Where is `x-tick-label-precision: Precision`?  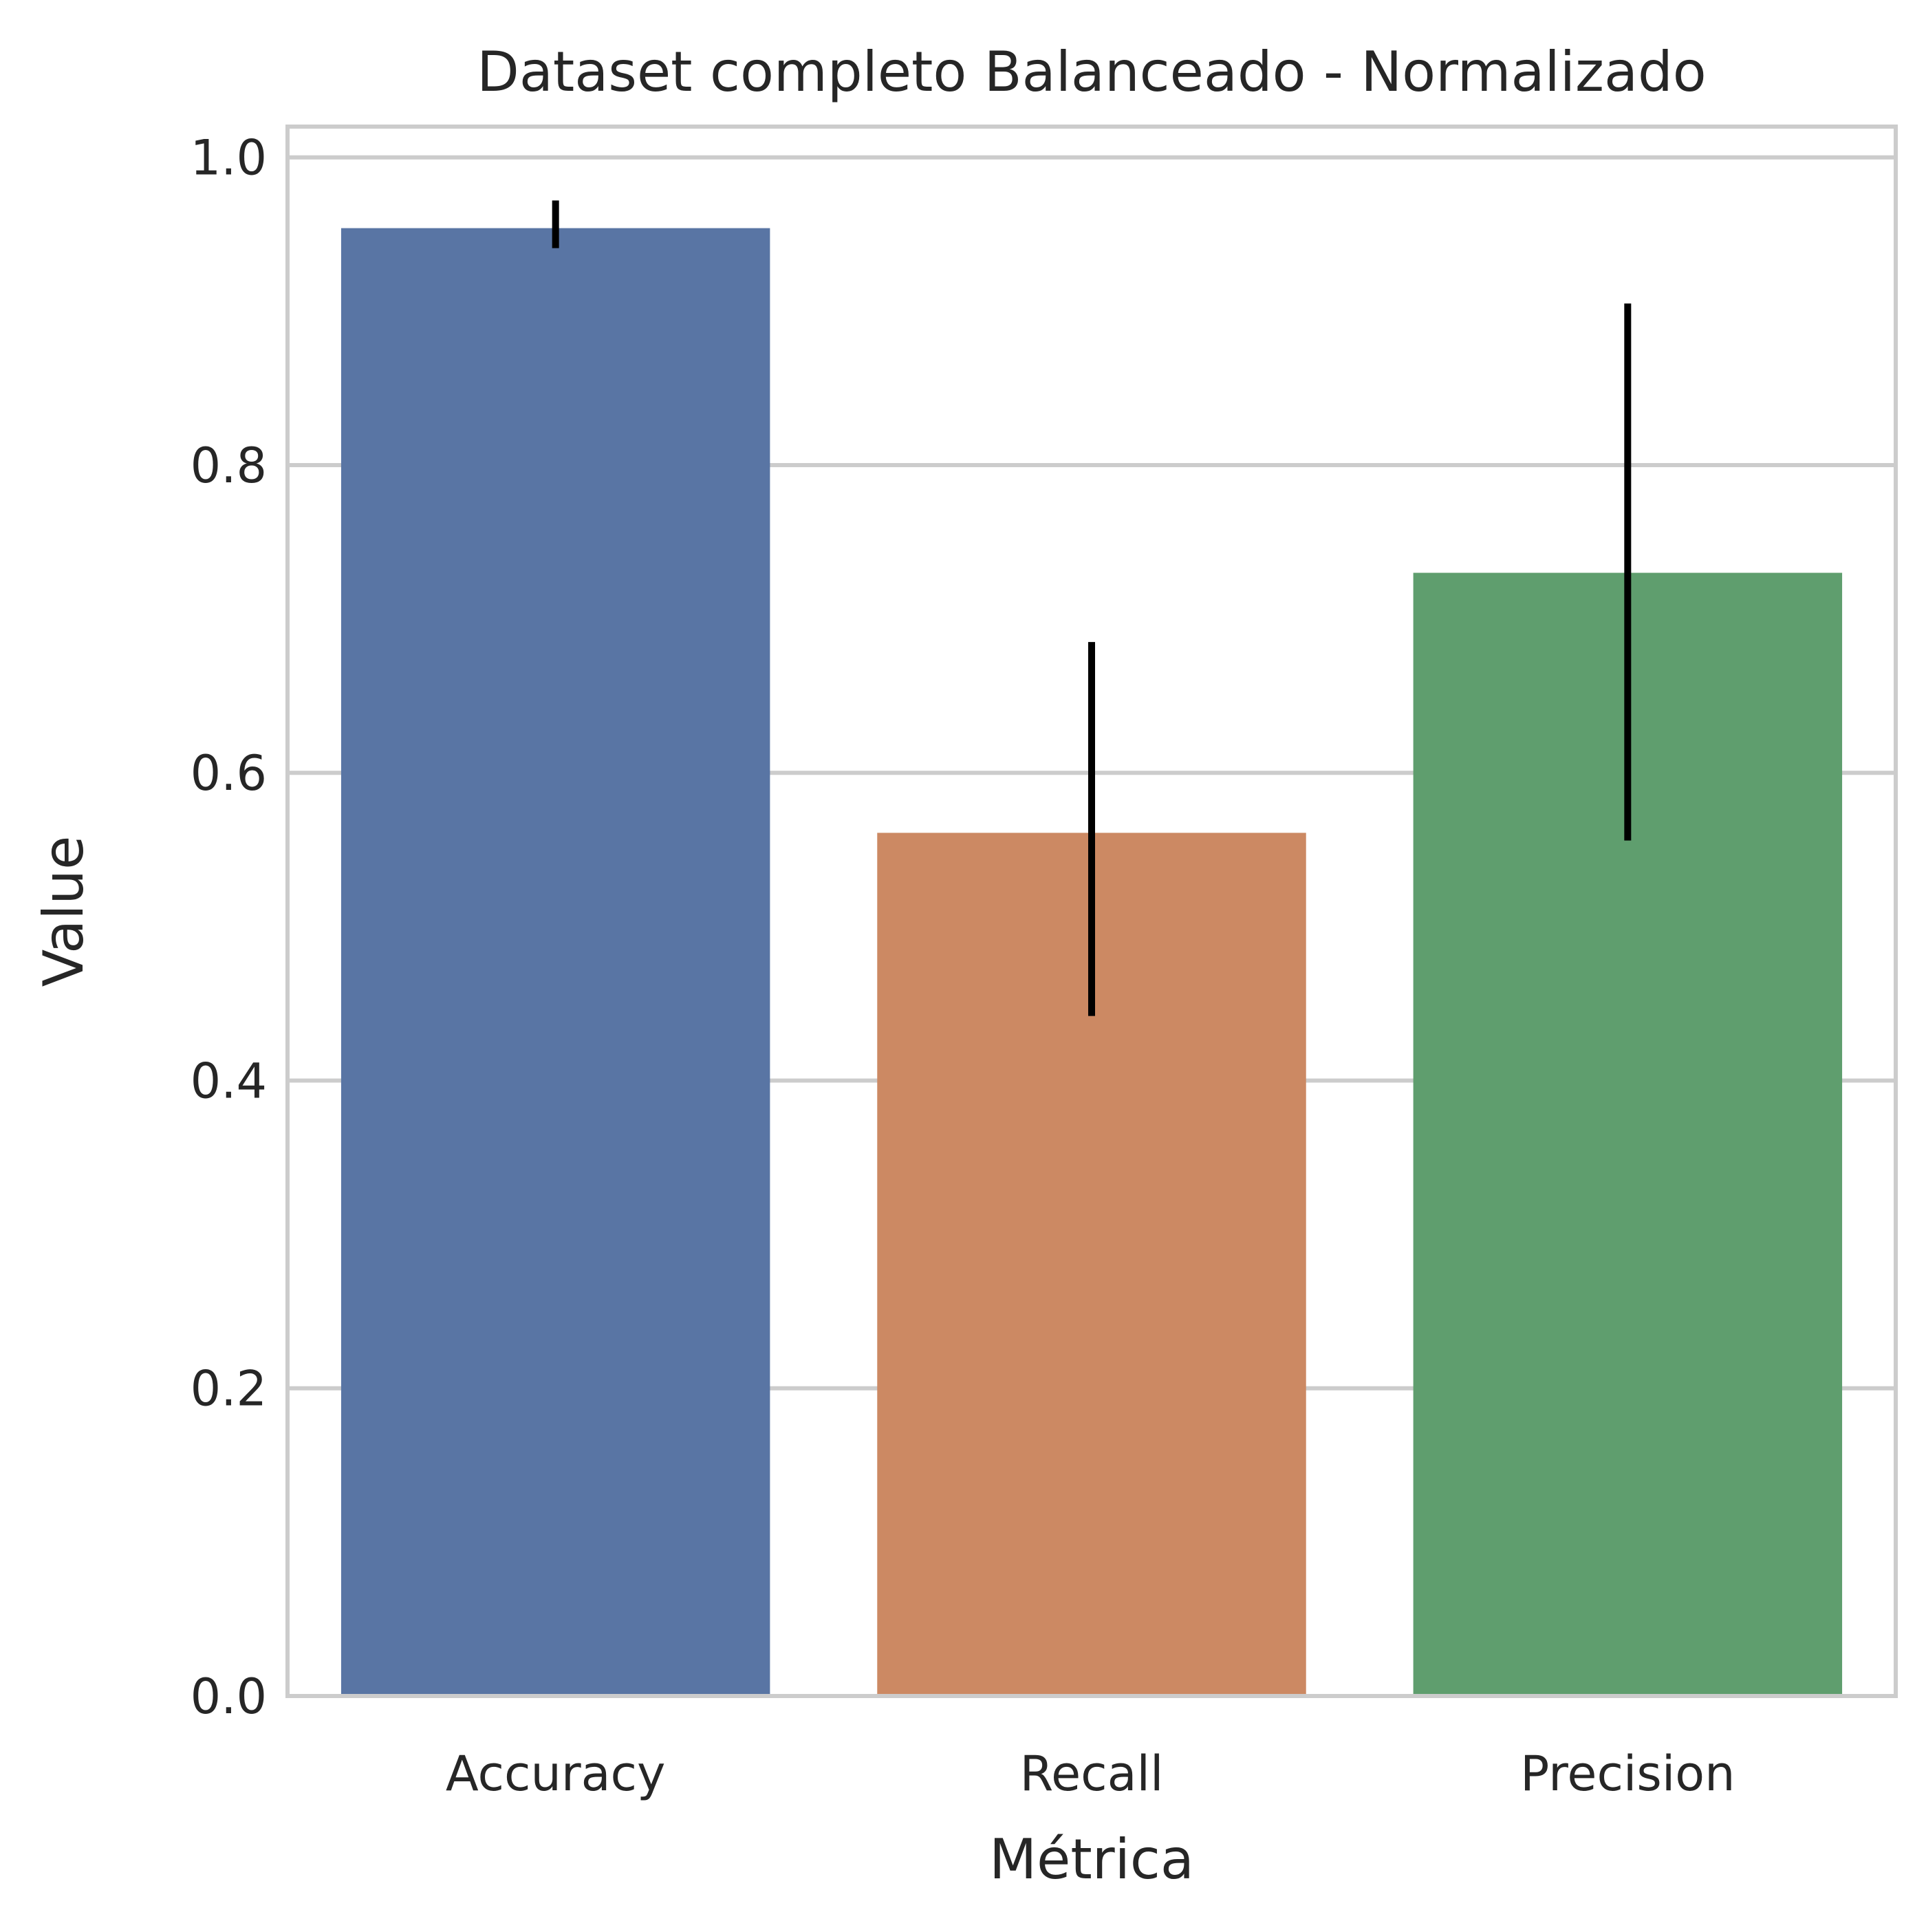 x-tick-label-precision: Precision is located at coordinates (1627, 1774).